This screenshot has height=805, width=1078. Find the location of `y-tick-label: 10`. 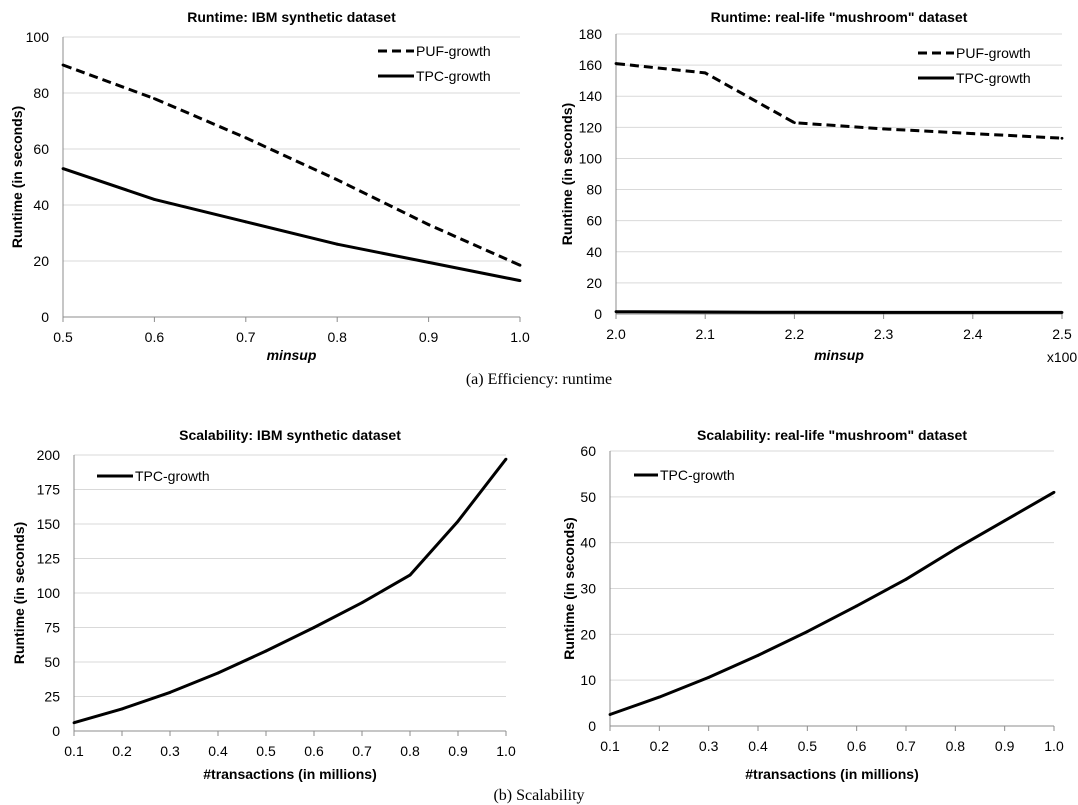

y-tick-label: 10 is located at coordinates (588, 680).